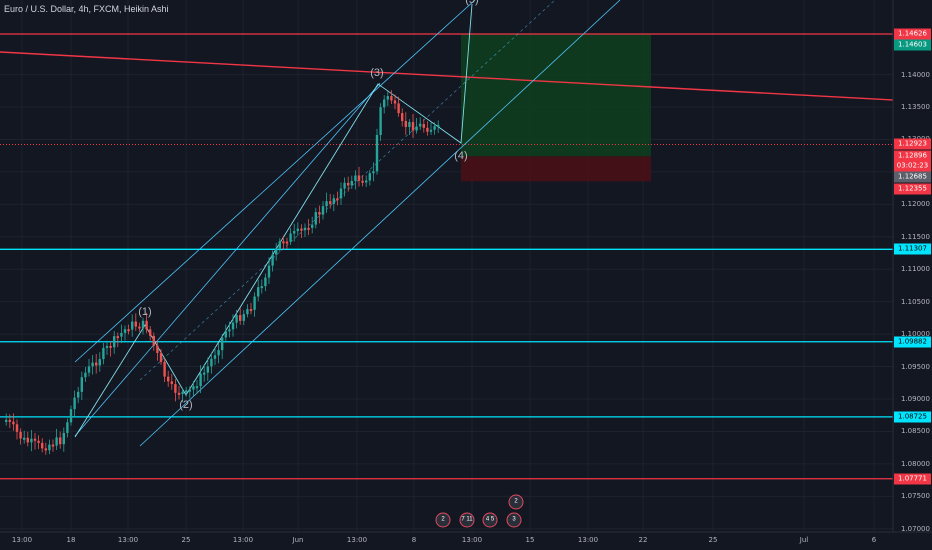 The width and height of the screenshot is (932, 550). I want to click on price-tick-label: 1.12000, so click(915, 204).